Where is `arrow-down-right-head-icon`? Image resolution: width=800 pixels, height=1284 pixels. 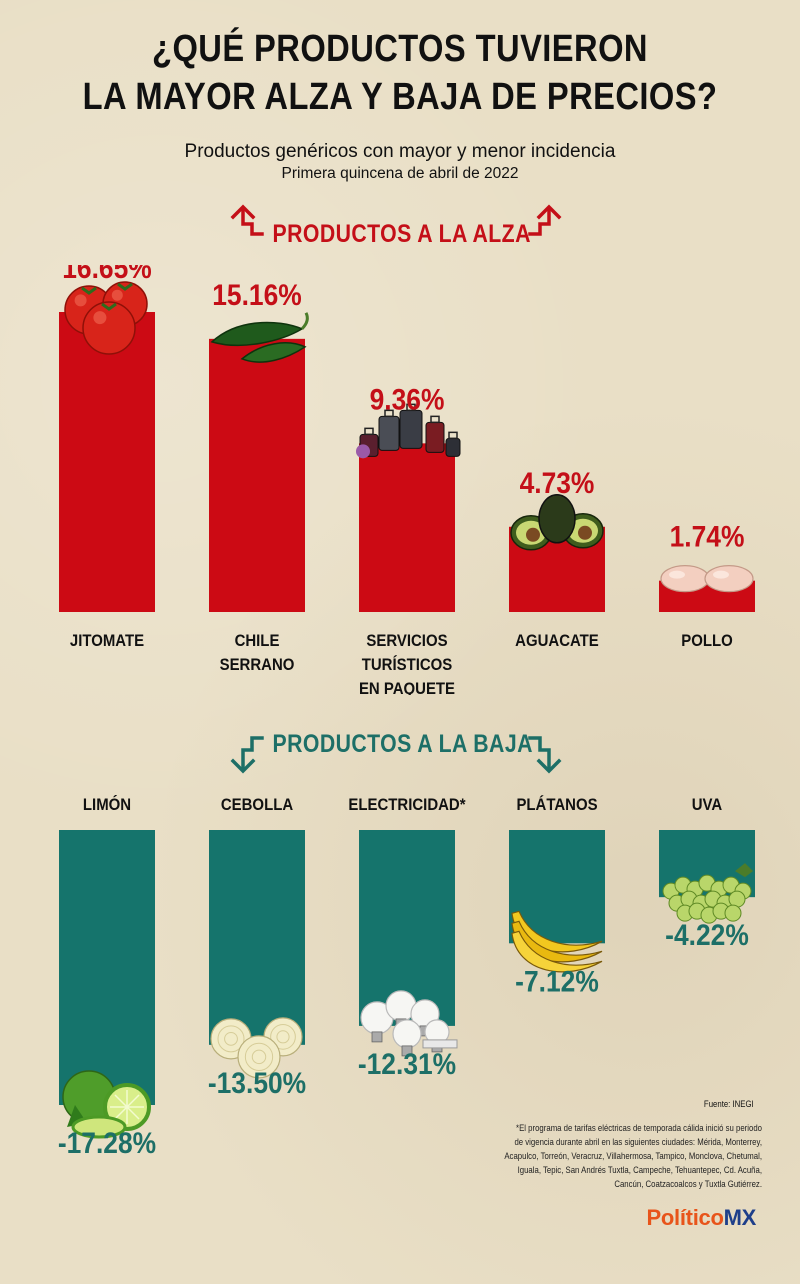
arrow-down-right-head-icon is located at coordinates (549, 766).